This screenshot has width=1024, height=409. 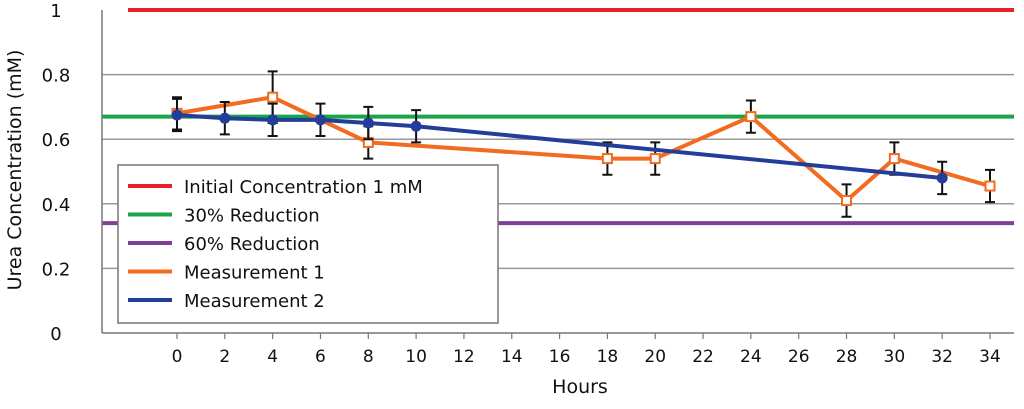 I want to click on x-tick-label: 26, so click(x=799, y=357).